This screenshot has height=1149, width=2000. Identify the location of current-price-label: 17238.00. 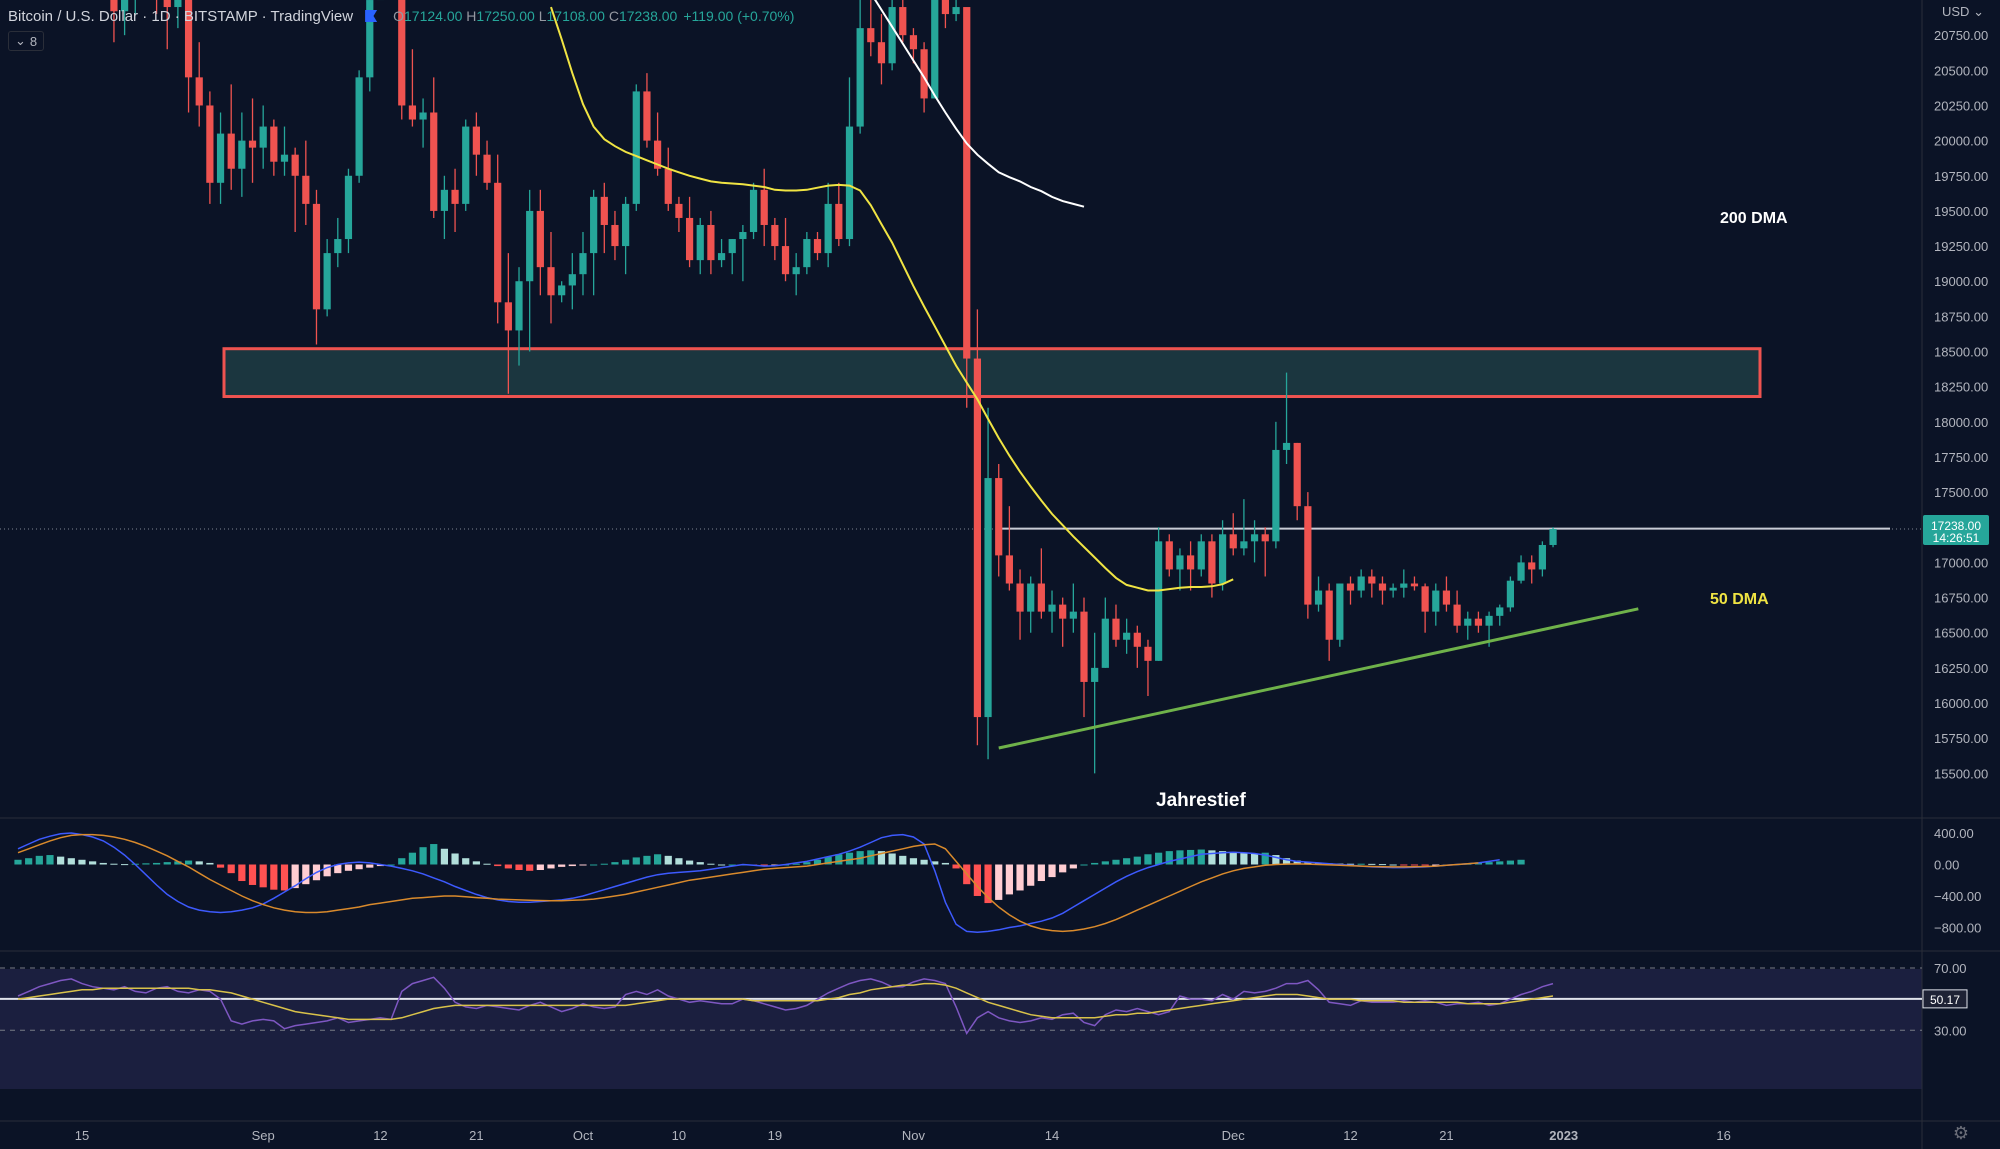
(1956, 526).